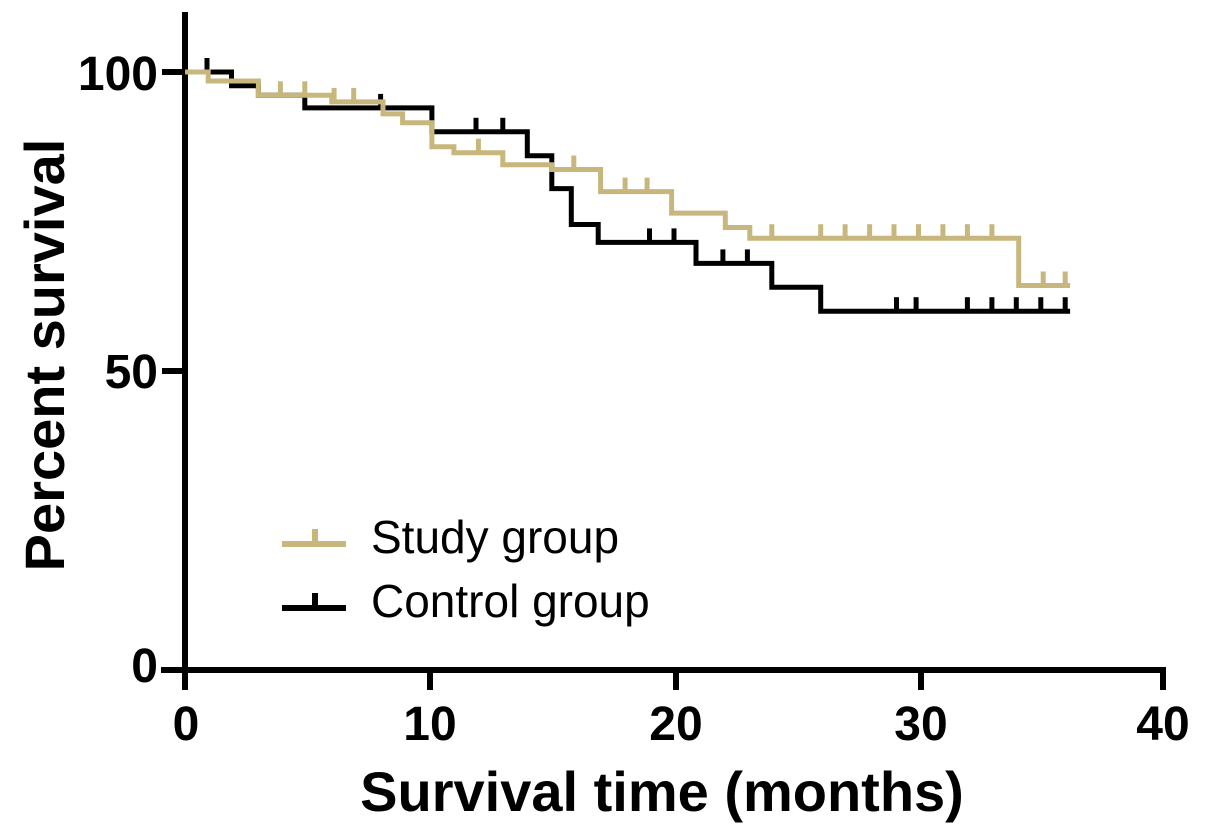 The image size is (1205, 837). Describe the element at coordinates (131, 372) in the screenshot. I see `y-tick-label-50: 50` at that location.